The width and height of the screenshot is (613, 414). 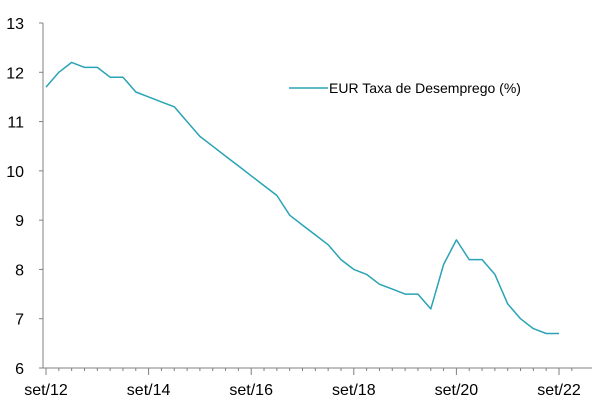 I want to click on x-tick-label: set/18, so click(x=354, y=390).